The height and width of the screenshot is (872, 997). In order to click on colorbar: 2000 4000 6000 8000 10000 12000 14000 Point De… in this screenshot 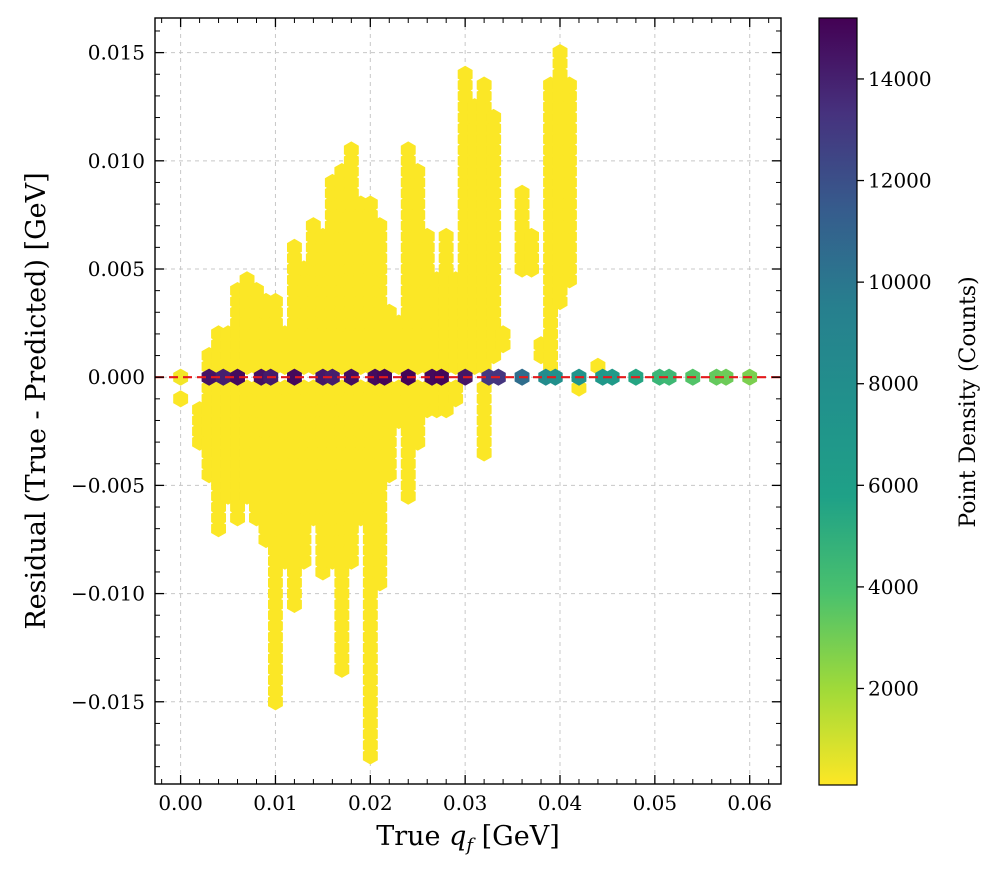, I will do `click(899, 401)`.